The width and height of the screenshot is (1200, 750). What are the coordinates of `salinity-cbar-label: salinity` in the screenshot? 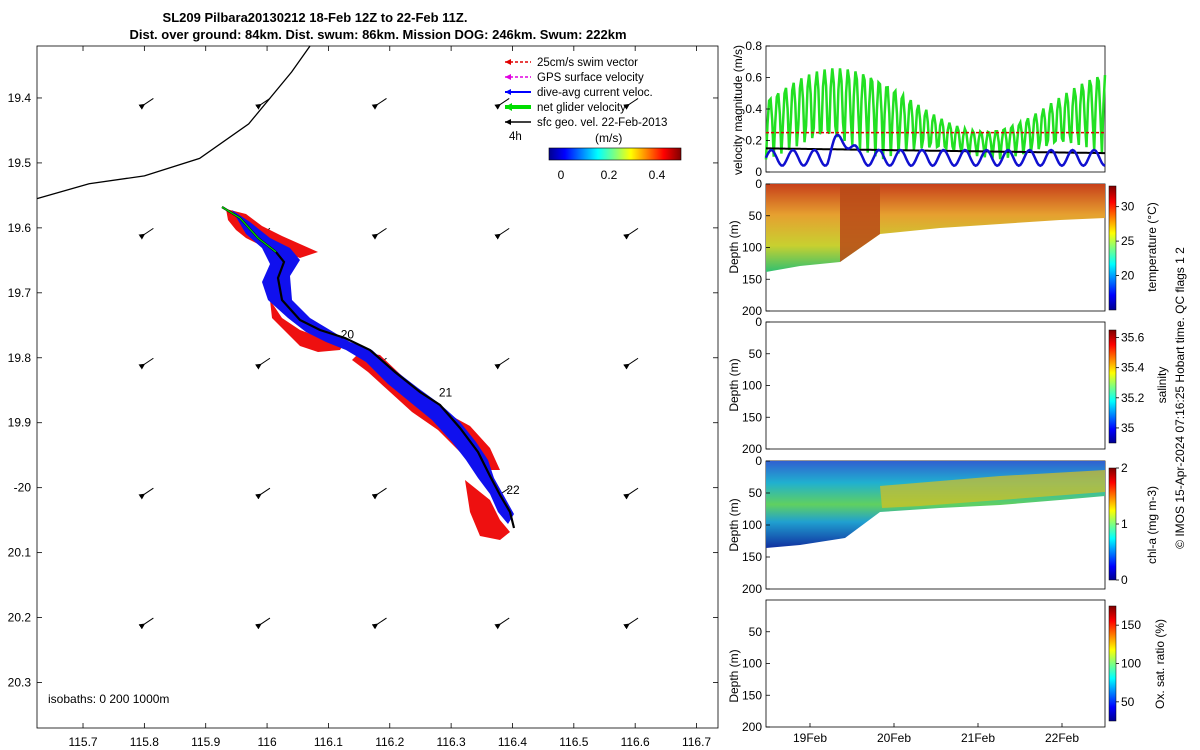 It's located at (1162, 385).